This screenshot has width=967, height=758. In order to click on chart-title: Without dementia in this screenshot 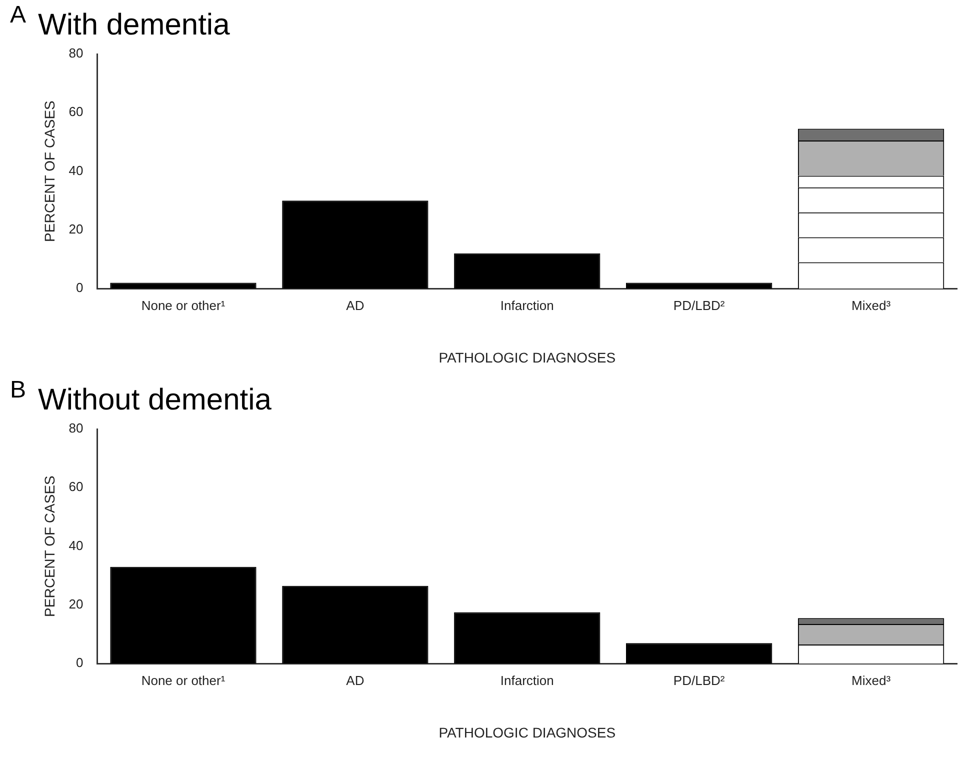, I will do `click(155, 399)`.